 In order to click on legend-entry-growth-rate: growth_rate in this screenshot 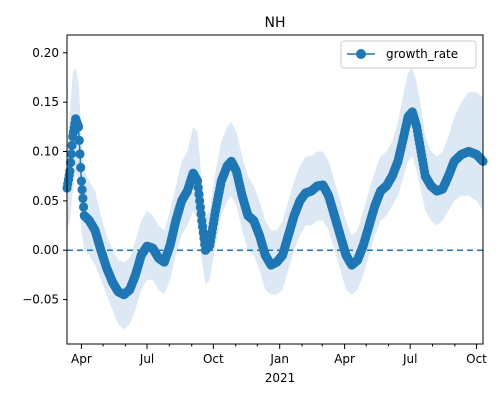, I will do `click(422, 54)`.